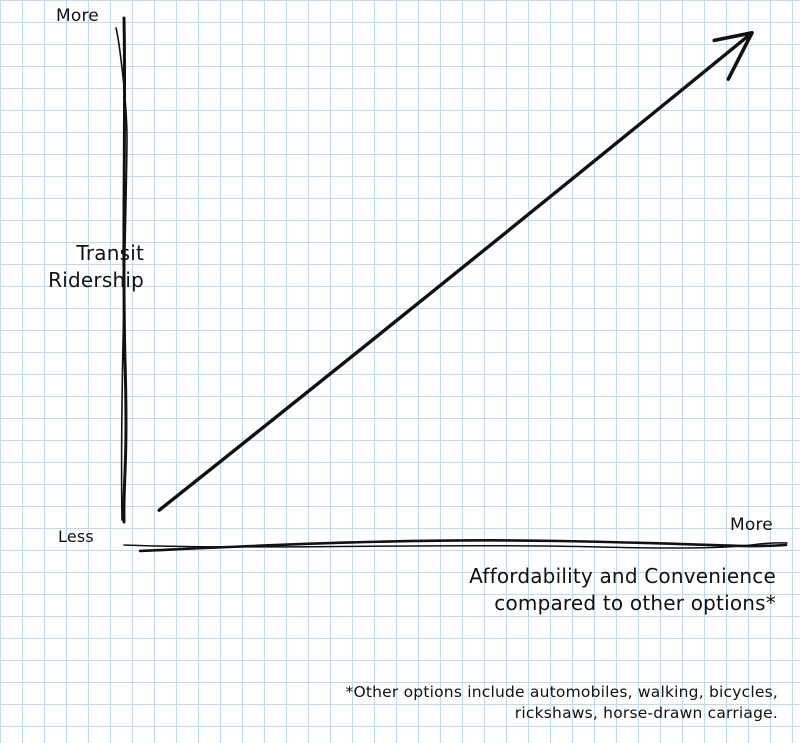  Describe the element at coordinates (76, 536) in the screenshot. I see `y-axis-low-label: Less` at that location.